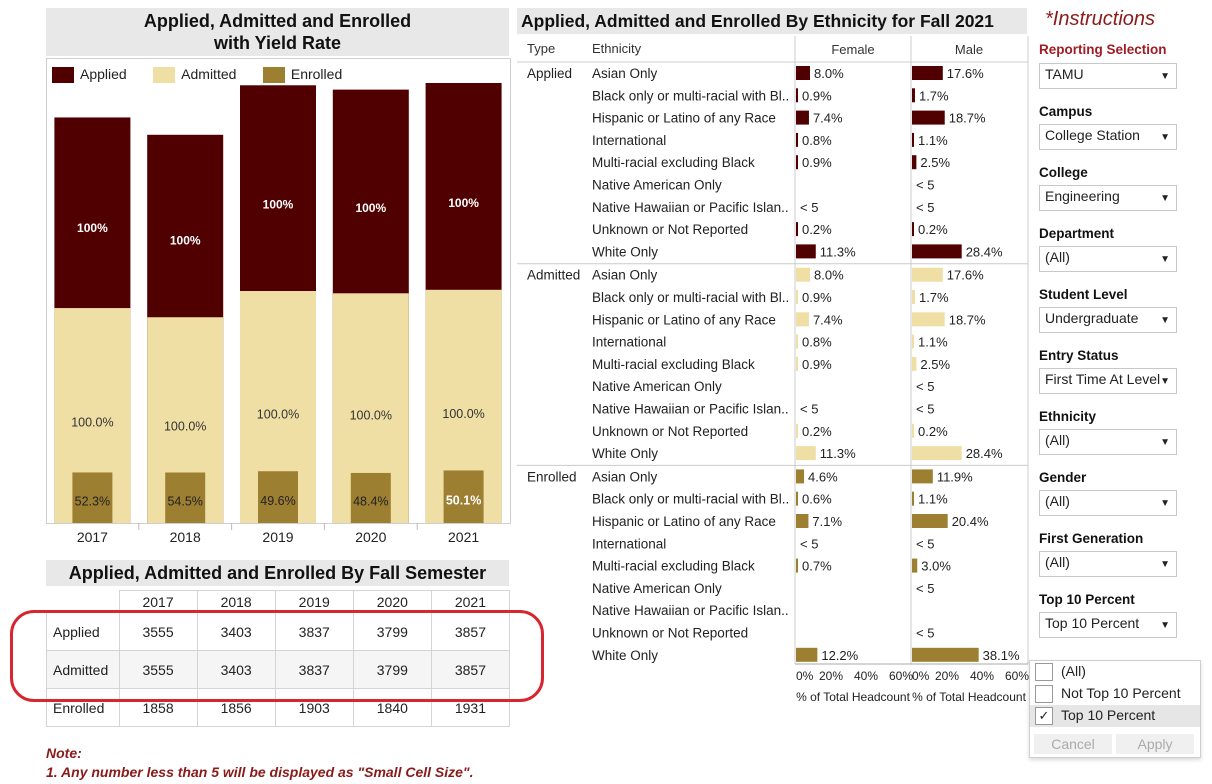  I want to click on popup-option-not-top10: Not Top 10 Percent, so click(1115, 694).